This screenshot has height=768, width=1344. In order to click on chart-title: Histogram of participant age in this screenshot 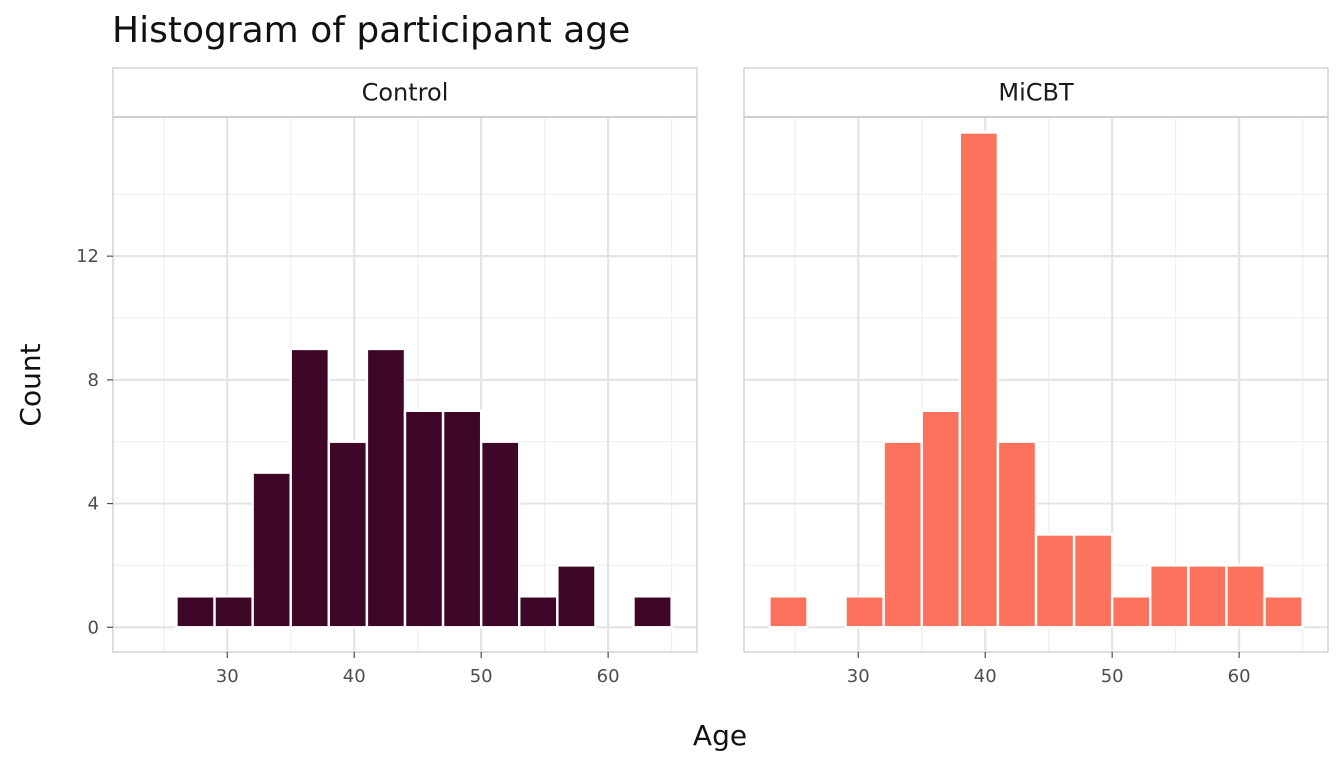, I will do `click(371, 30)`.